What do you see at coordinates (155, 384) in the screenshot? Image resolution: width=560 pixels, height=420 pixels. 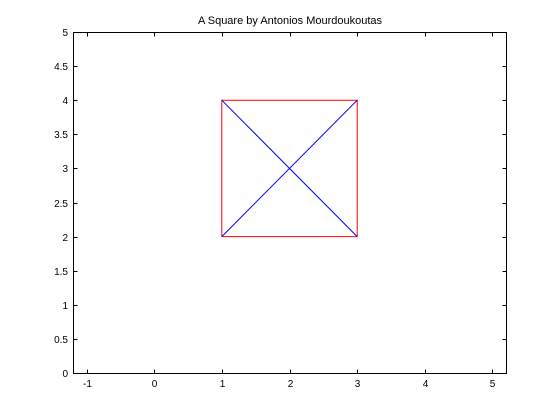 I see `x-tick-label: 0` at bounding box center [155, 384].